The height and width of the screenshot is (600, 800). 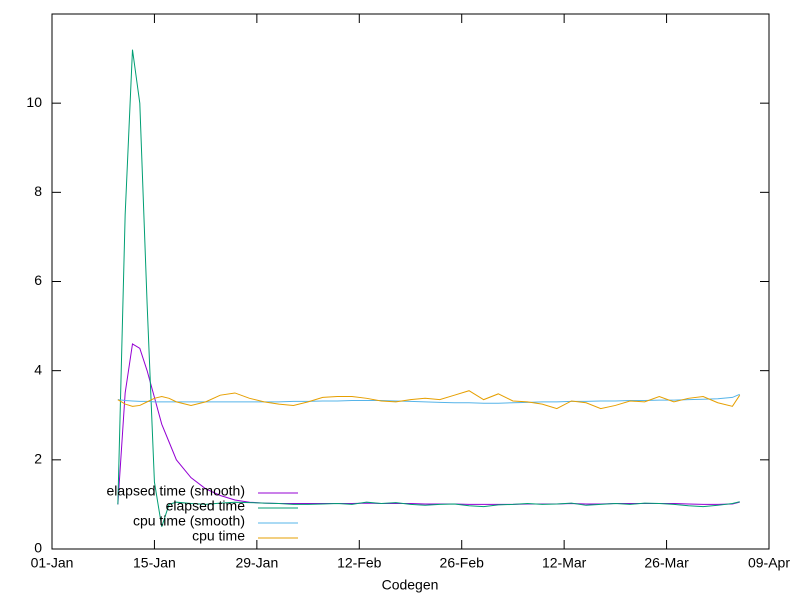 What do you see at coordinates (256, 563) in the screenshot?
I see `x-tick-label: 29-Jan` at bounding box center [256, 563].